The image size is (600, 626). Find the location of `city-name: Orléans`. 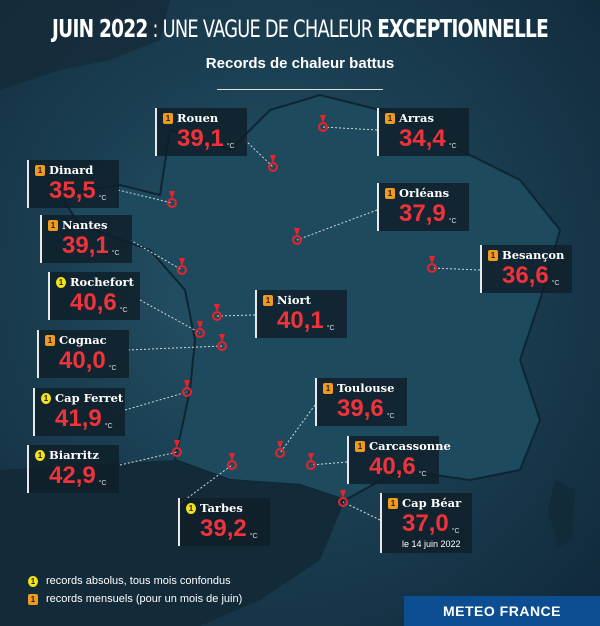

city-name: Orléans is located at coordinates (424, 193).